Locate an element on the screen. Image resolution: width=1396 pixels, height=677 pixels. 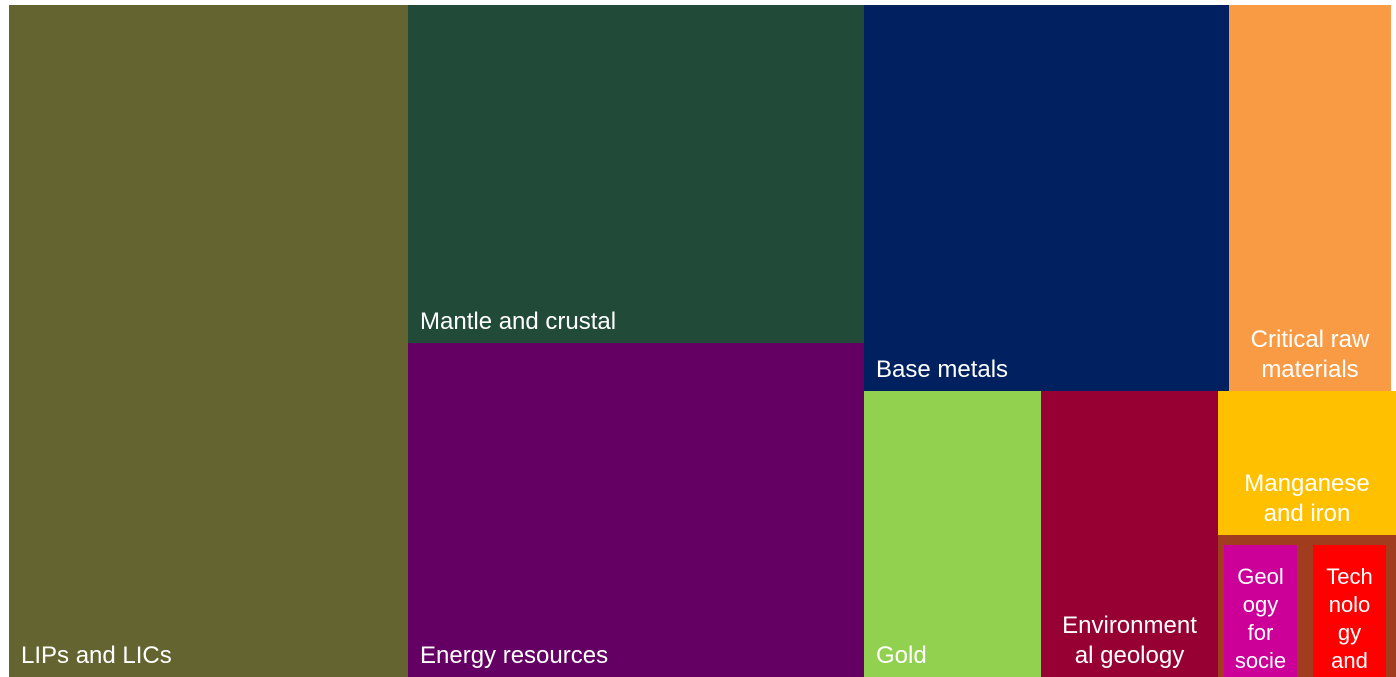
tile-label-manganese-and-iron: Manganese and iron is located at coordinates (1307, 498).